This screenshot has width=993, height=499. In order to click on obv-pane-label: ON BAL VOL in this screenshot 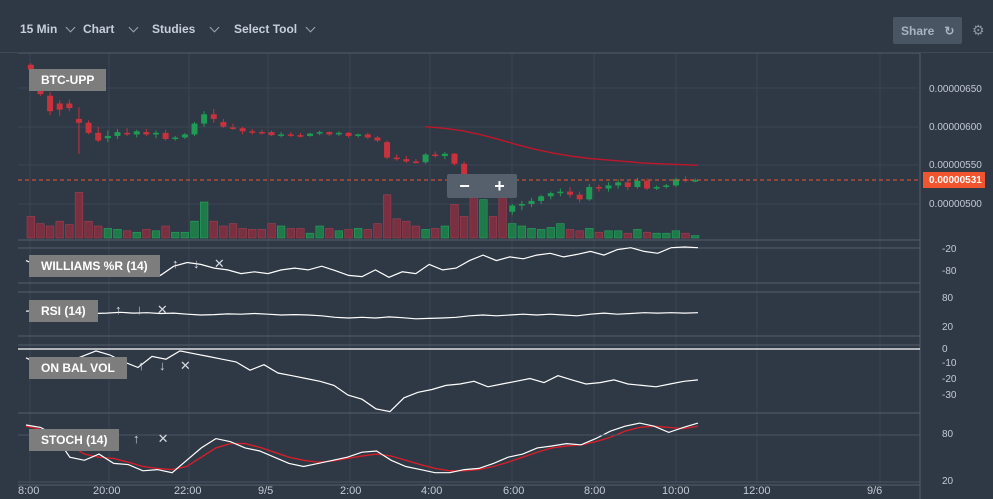, I will do `click(78, 368)`.